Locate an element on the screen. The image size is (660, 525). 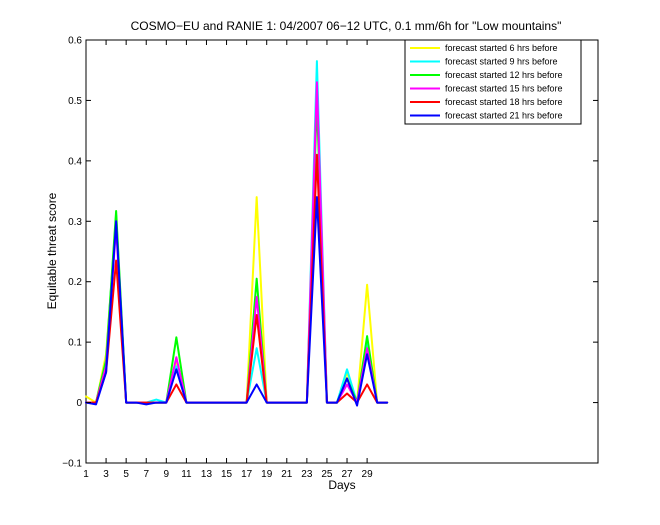
x-tick-label: 21 is located at coordinates (287, 474).